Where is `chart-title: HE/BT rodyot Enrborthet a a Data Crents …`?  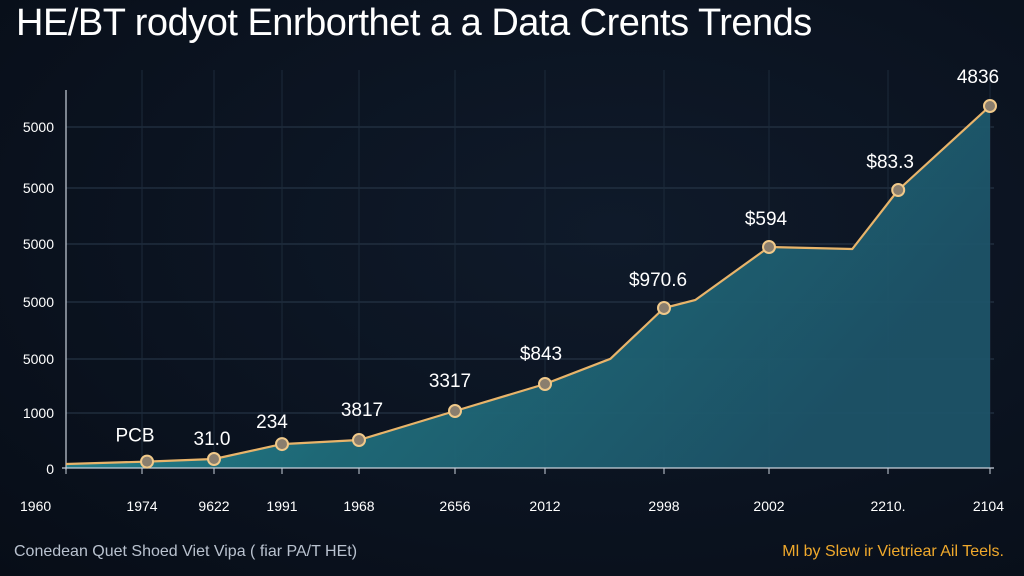 chart-title: HE/BT rodyot Enrborthet a a Data Crents … is located at coordinates (414, 23).